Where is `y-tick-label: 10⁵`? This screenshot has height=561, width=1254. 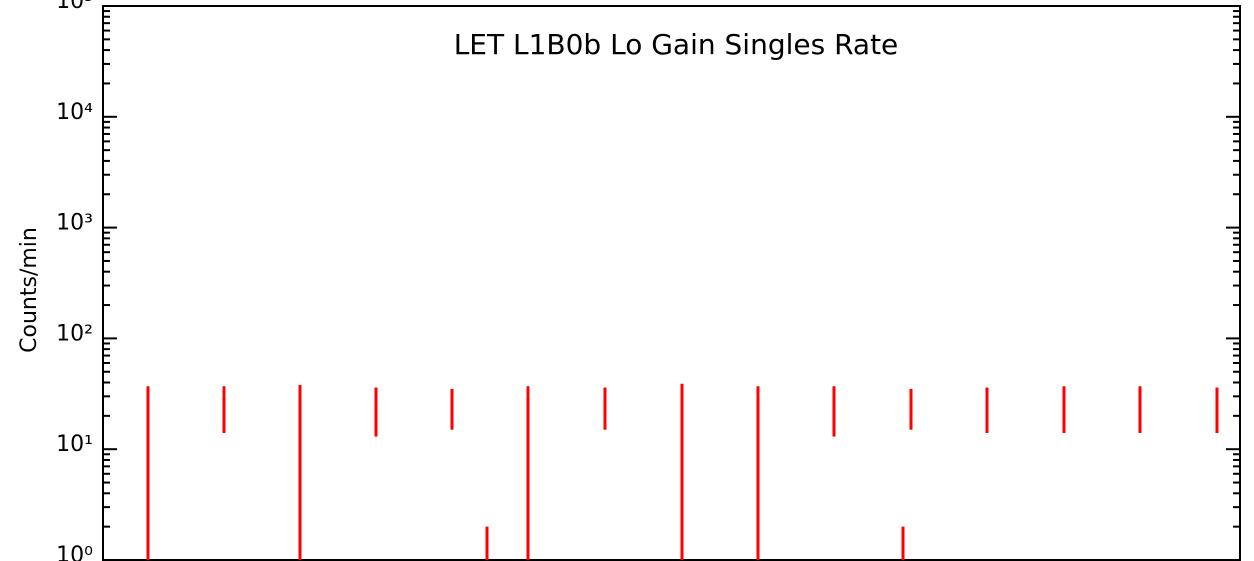 y-tick-label: 10⁵ is located at coordinates (74, 7).